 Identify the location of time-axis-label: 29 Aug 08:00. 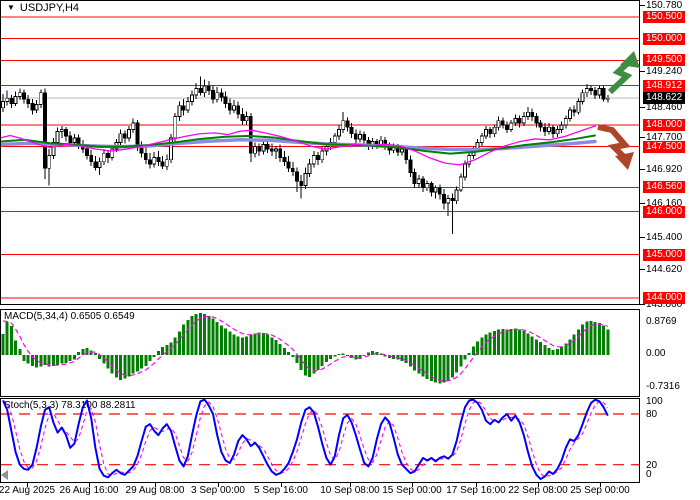
(155, 490).